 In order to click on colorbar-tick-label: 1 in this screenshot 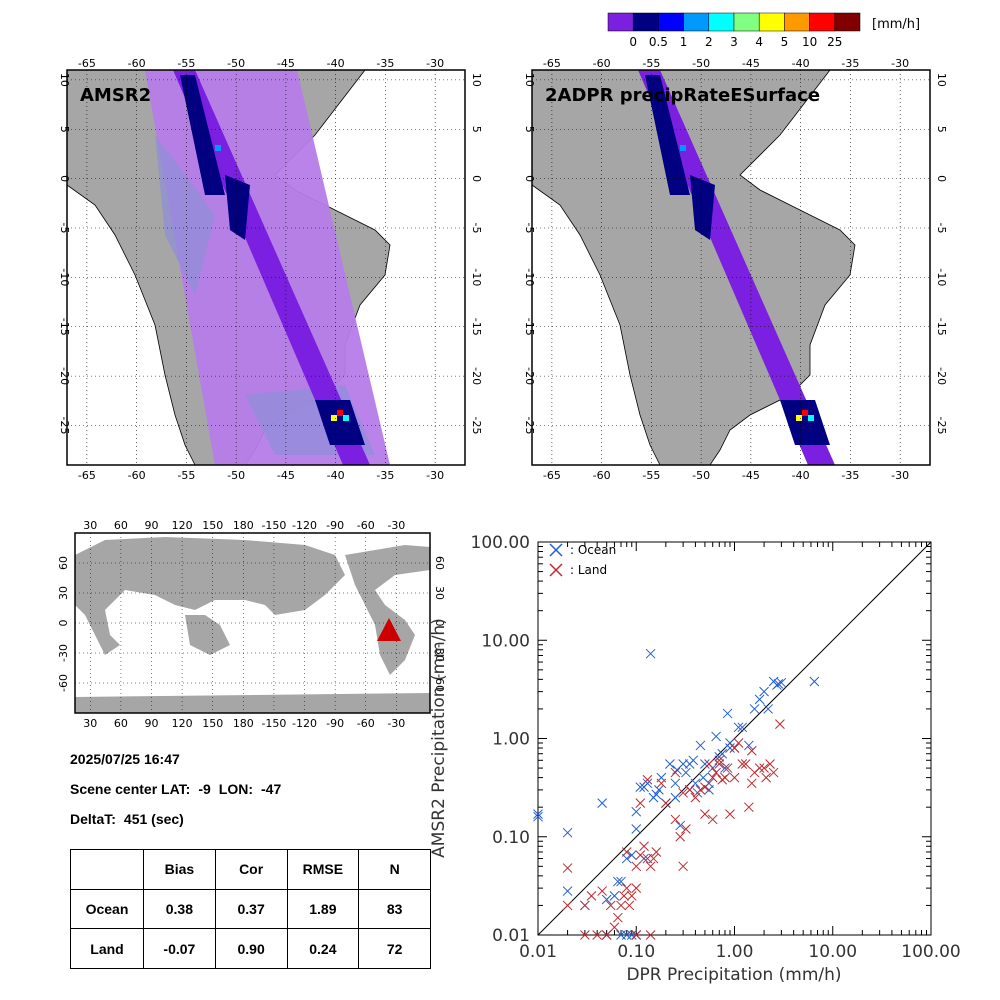, I will do `click(684, 42)`.